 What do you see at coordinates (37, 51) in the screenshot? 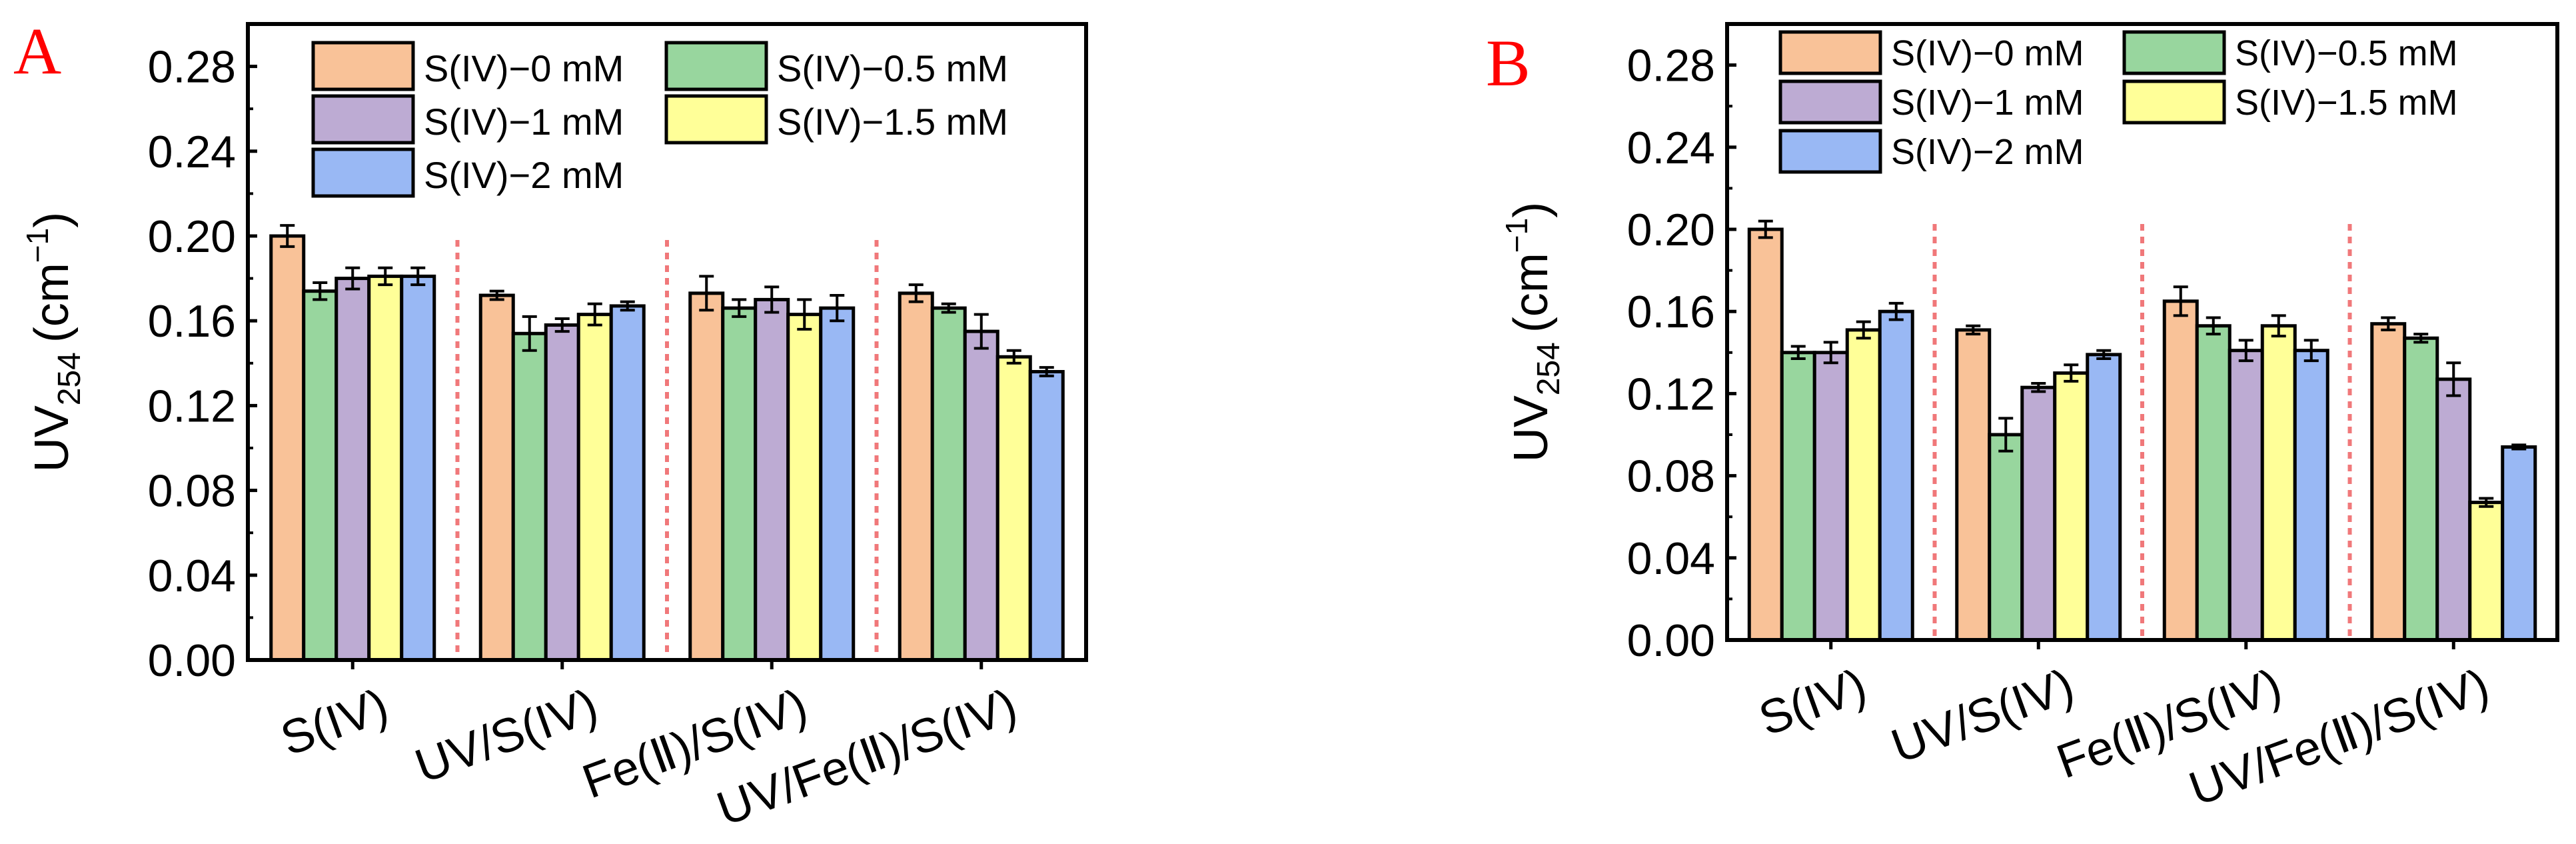
I see `panel-label: A` at bounding box center [37, 51].